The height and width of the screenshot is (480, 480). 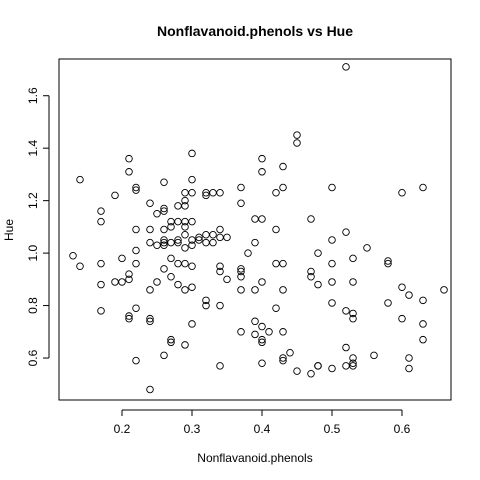 What do you see at coordinates (262, 429) in the screenshot?
I see `x-tick-label: 0.4` at bounding box center [262, 429].